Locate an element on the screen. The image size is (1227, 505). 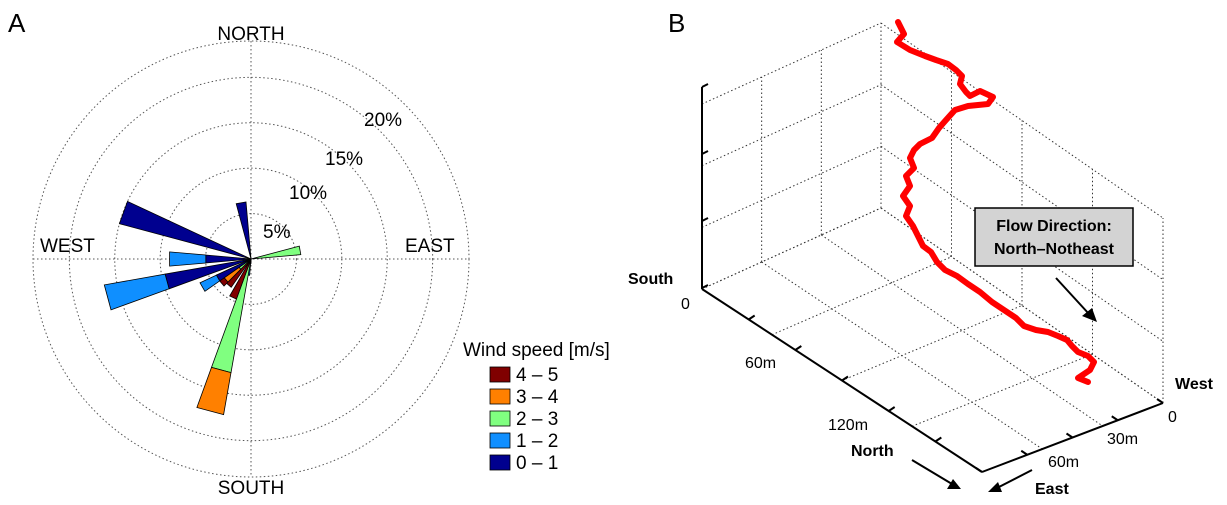
radial-tick-10: 10% is located at coordinates (308, 193).